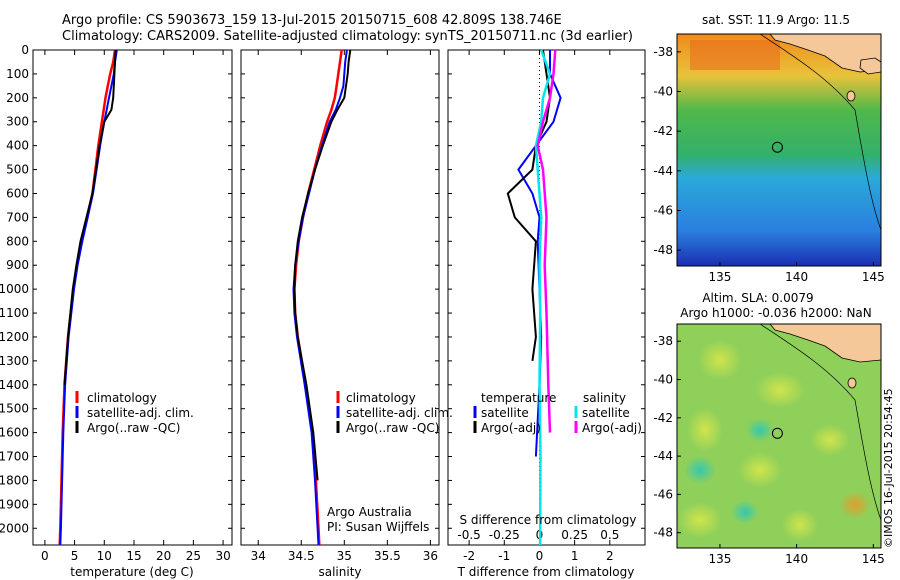 This screenshot has width=900, height=580. Describe the element at coordinates (344, 556) in the screenshot. I see `x-tick-label: 35` at that location.